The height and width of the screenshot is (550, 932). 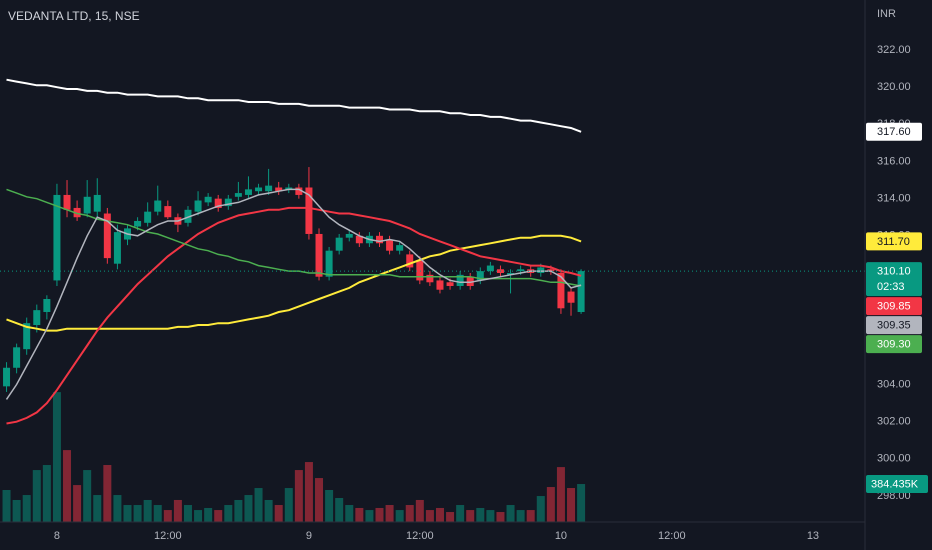 I want to click on countdown-label: 02:33, so click(x=891, y=287).